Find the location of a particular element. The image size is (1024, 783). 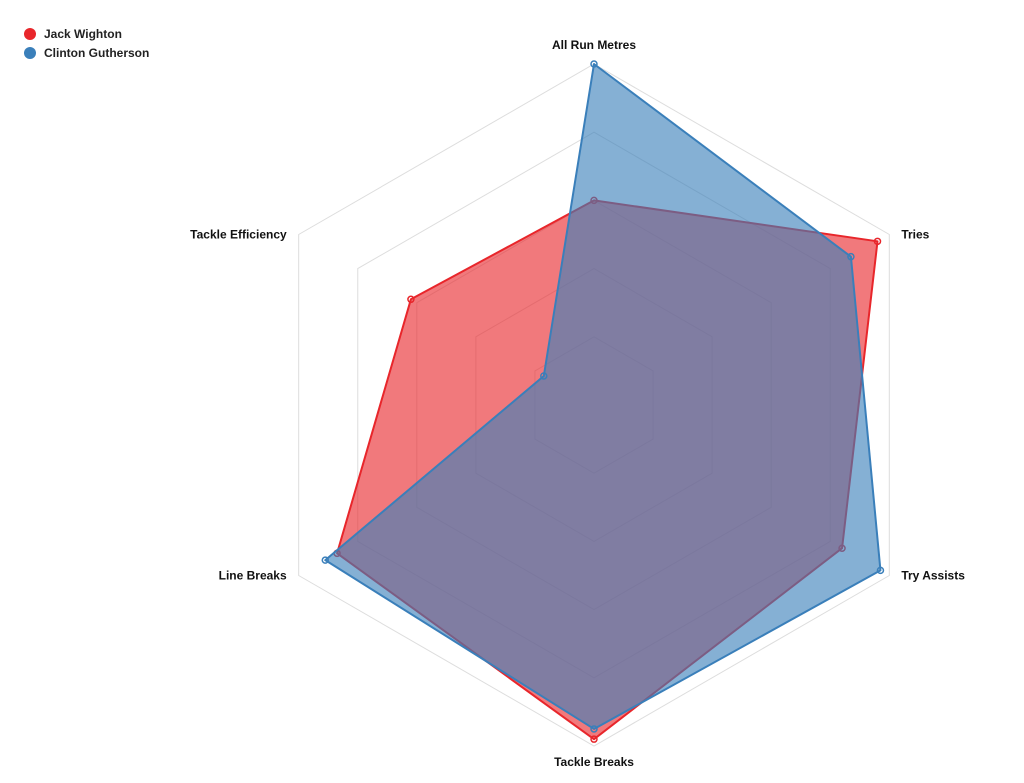

axis-label-0: All Run Metres is located at coordinates (594, 45).